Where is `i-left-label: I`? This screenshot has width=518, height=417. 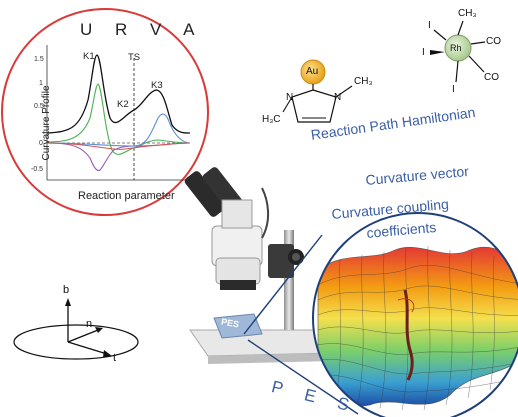 i-left-label: I is located at coordinates (423, 52).